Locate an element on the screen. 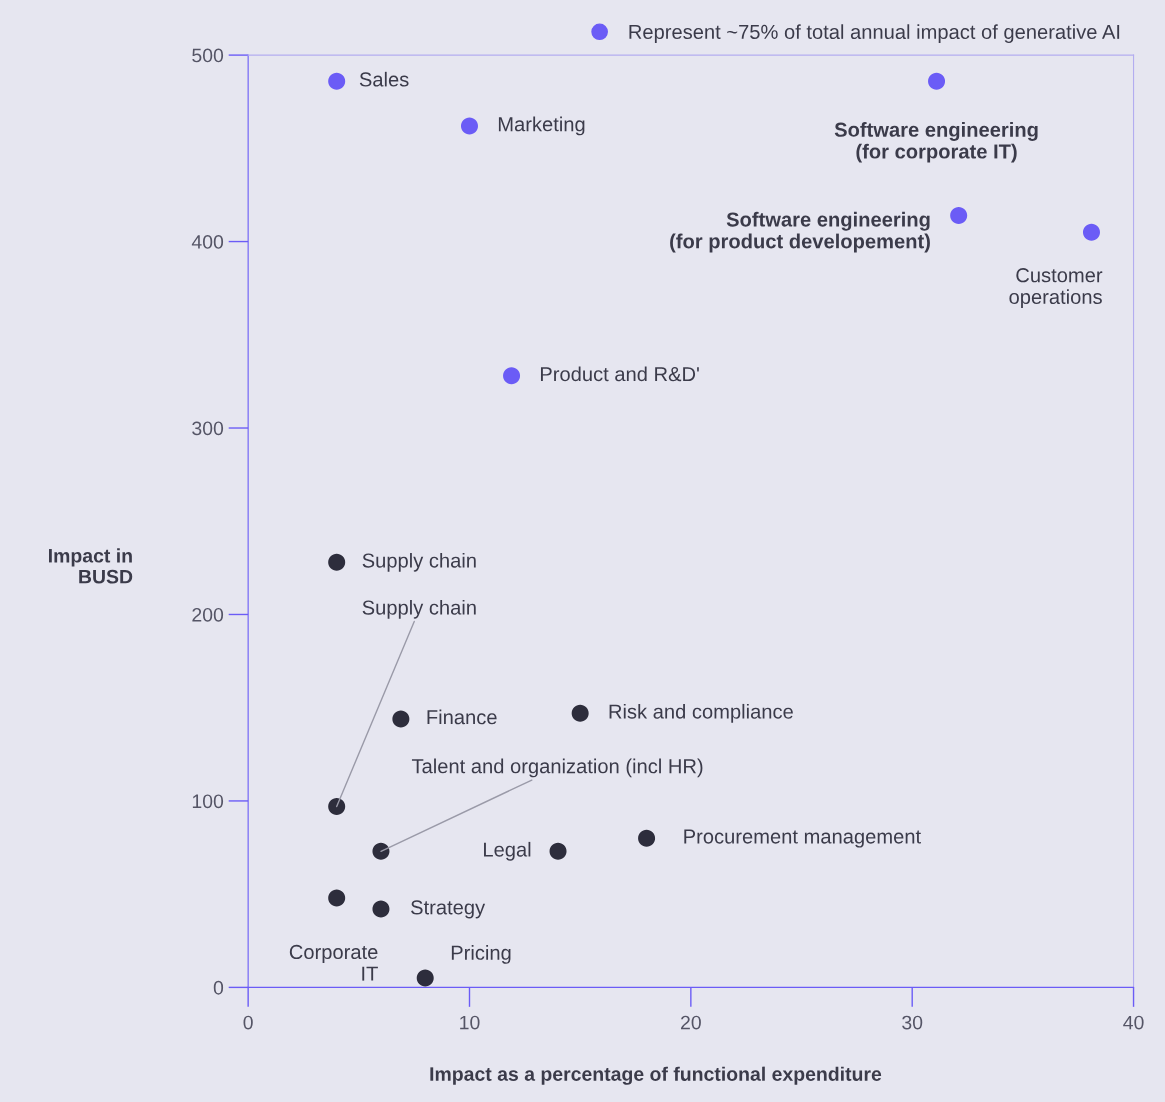  y-tick-label: 100 is located at coordinates (208, 801).